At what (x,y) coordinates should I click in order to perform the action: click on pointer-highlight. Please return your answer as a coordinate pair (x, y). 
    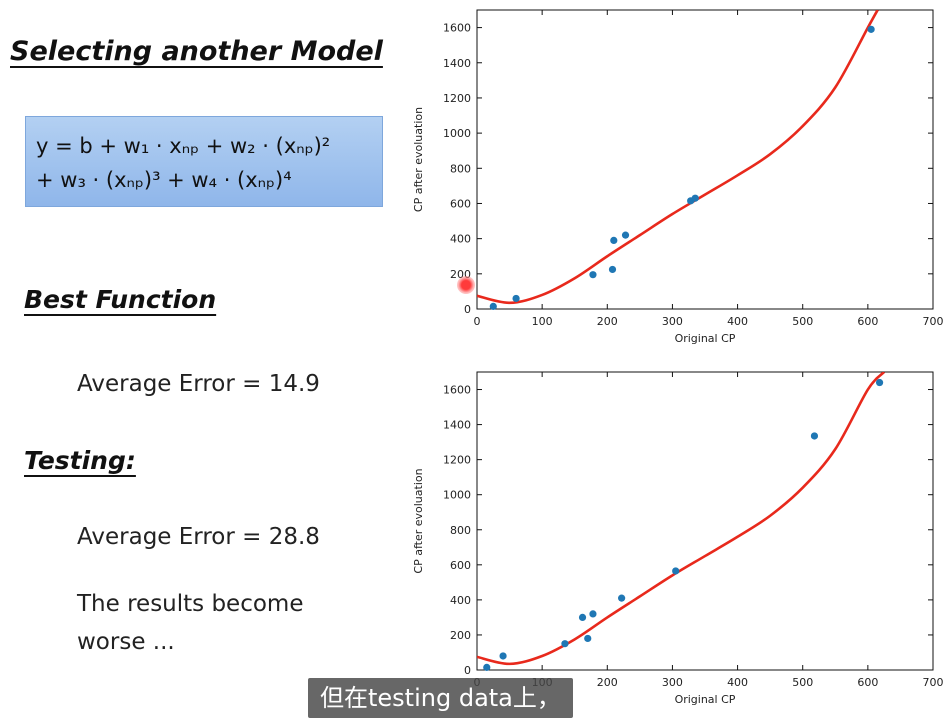
    Looking at the image, I should click on (466, 285).